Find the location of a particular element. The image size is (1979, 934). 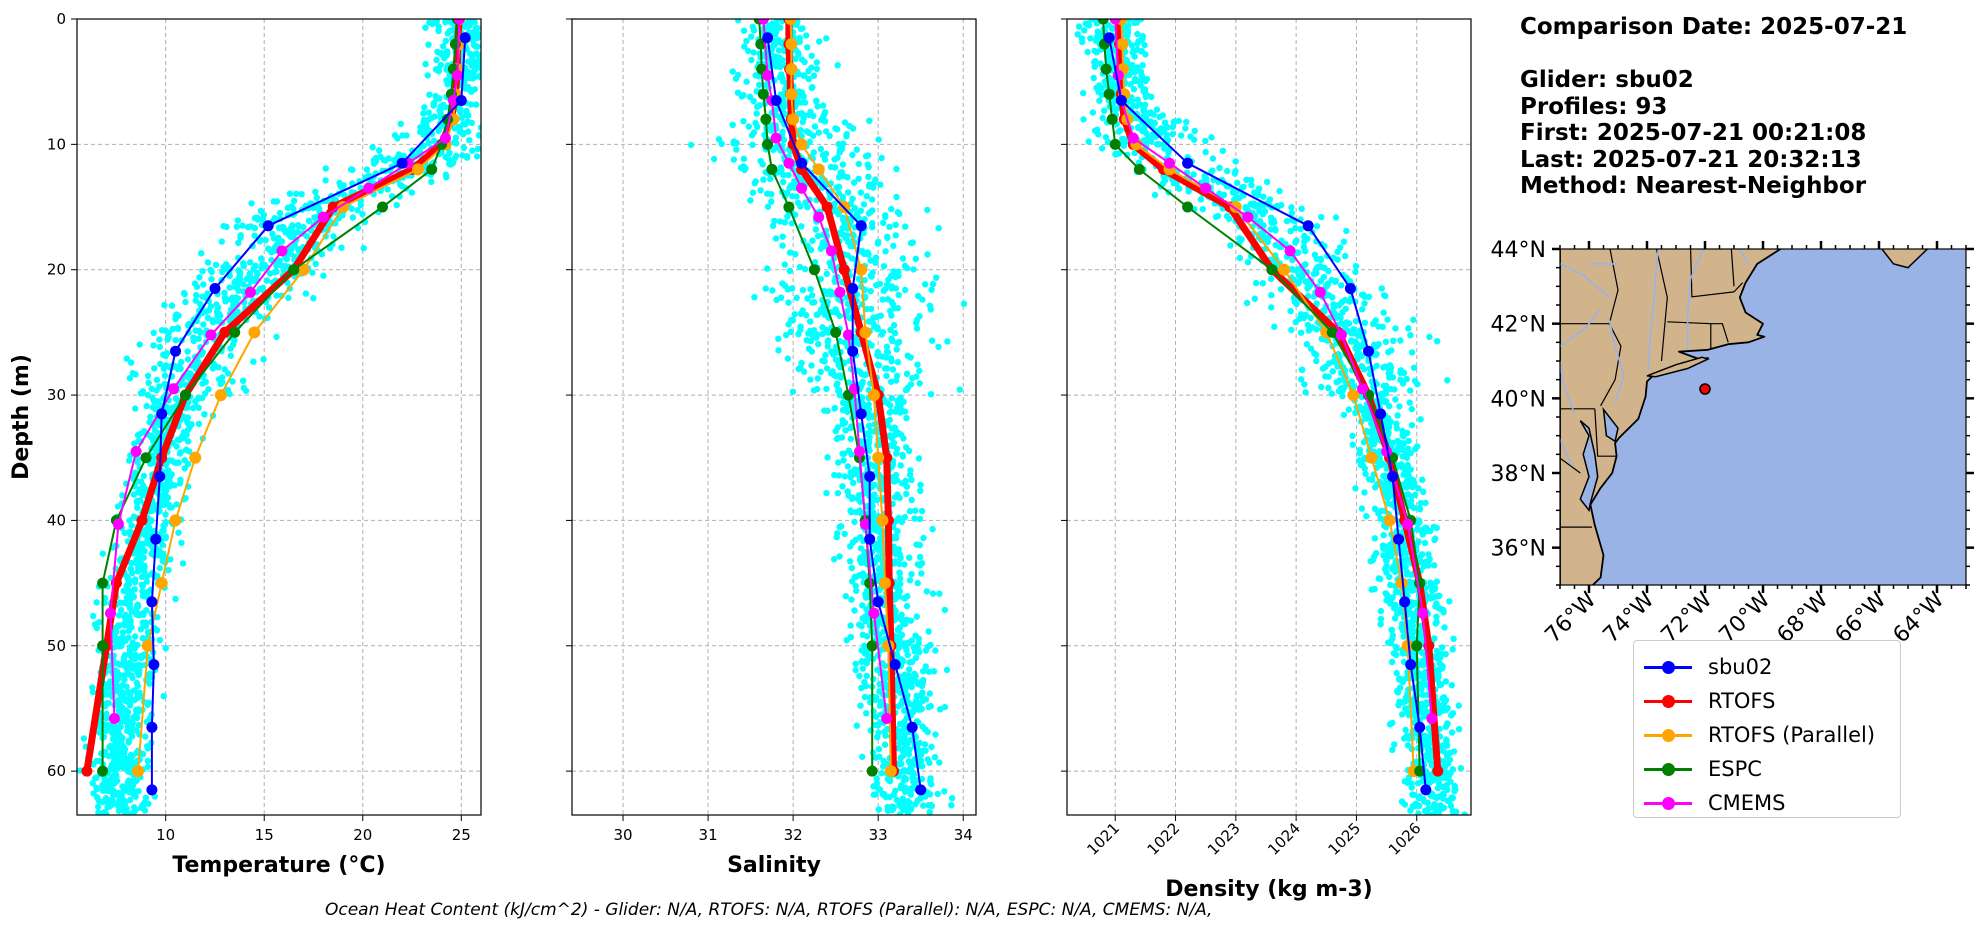

glider-observations is located at coordinates (827, 417).